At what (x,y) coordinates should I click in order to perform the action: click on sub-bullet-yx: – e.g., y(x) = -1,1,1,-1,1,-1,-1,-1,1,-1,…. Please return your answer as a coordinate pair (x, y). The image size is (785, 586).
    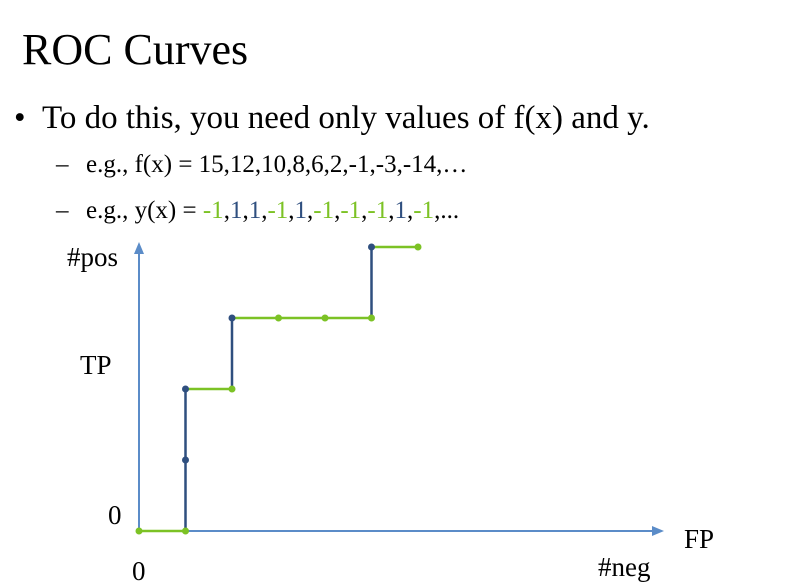
    Looking at the image, I should click on (257, 211).